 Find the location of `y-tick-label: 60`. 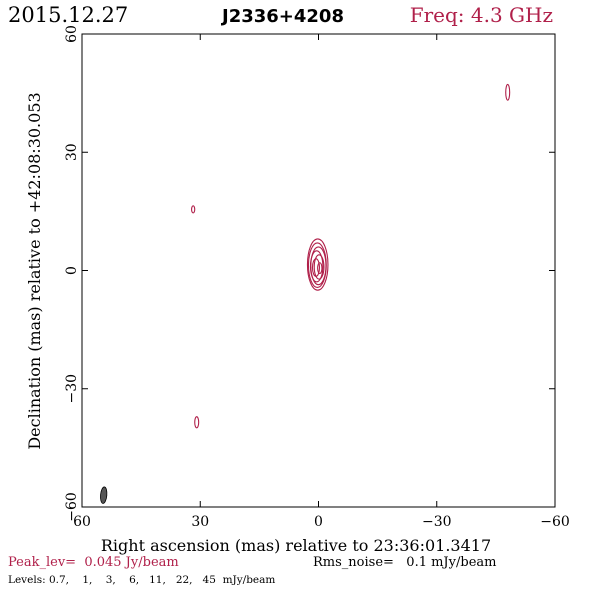

y-tick-label: 60 is located at coordinates (72, 34).